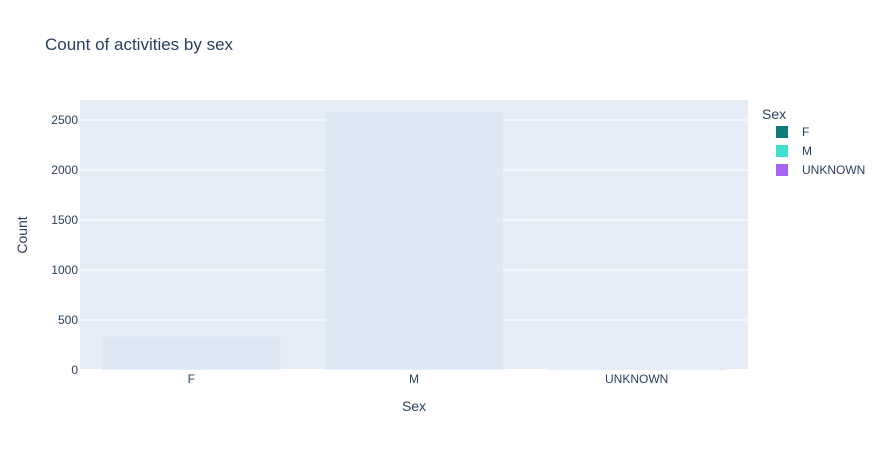 The height and width of the screenshot is (450, 882). What do you see at coordinates (22, 234) in the screenshot?
I see `y-axis-title: Count` at bounding box center [22, 234].